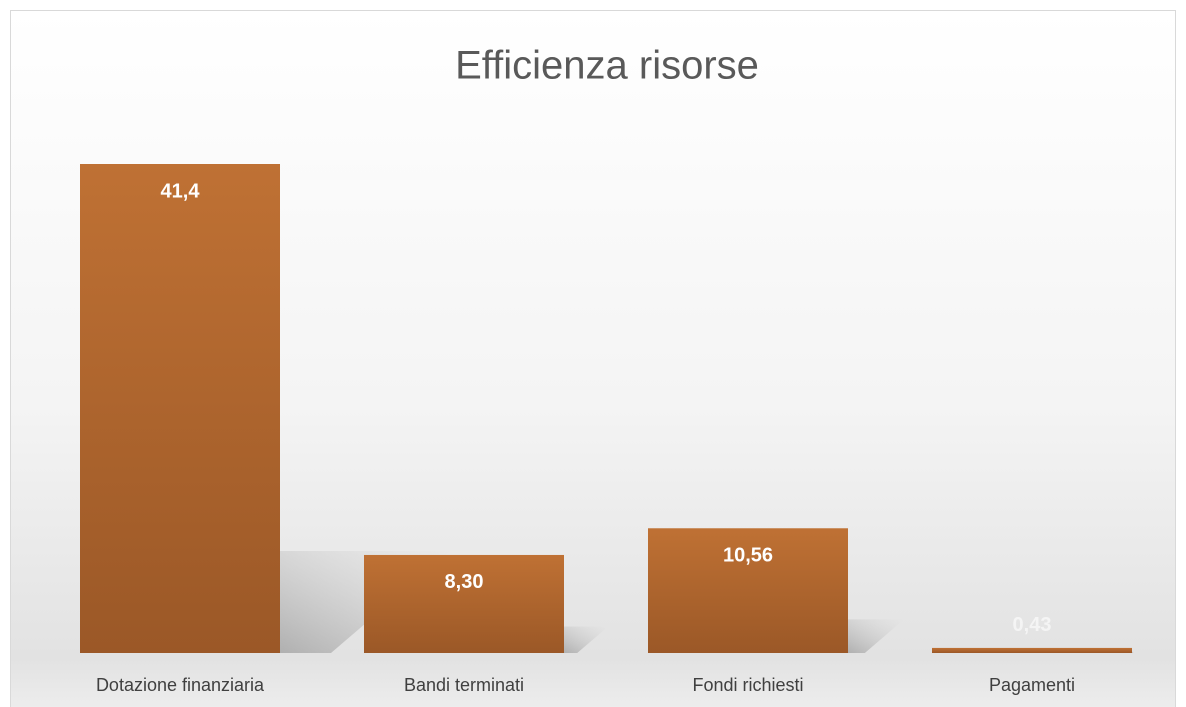  Describe the element at coordinates (181, 191) in the screenshot. I see `data-label: 41,4` at that location.